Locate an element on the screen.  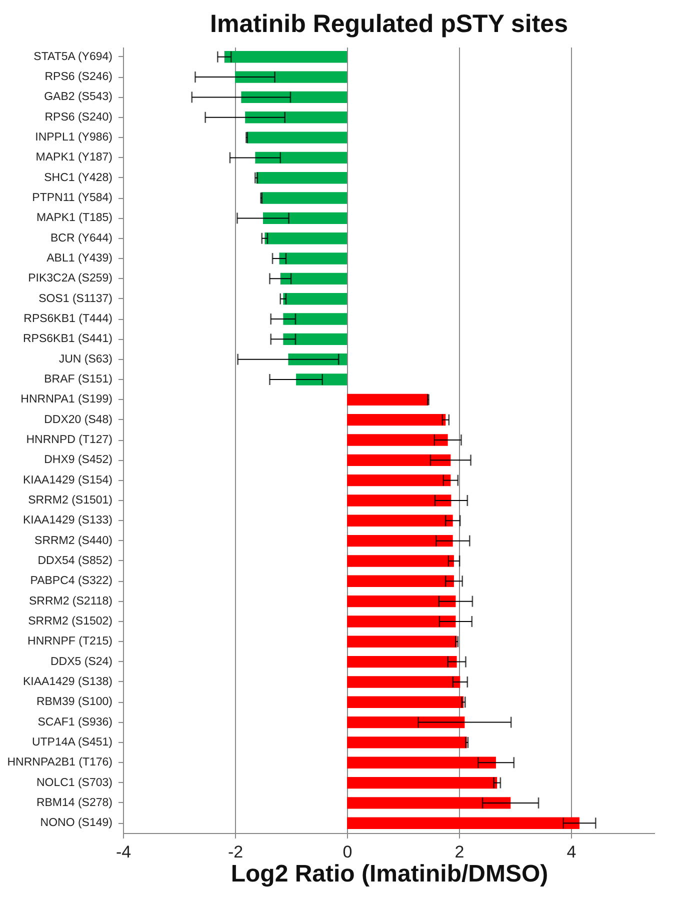
y-tick-label: HNRNPA1 (S199) is located at coordinates (66, 400).